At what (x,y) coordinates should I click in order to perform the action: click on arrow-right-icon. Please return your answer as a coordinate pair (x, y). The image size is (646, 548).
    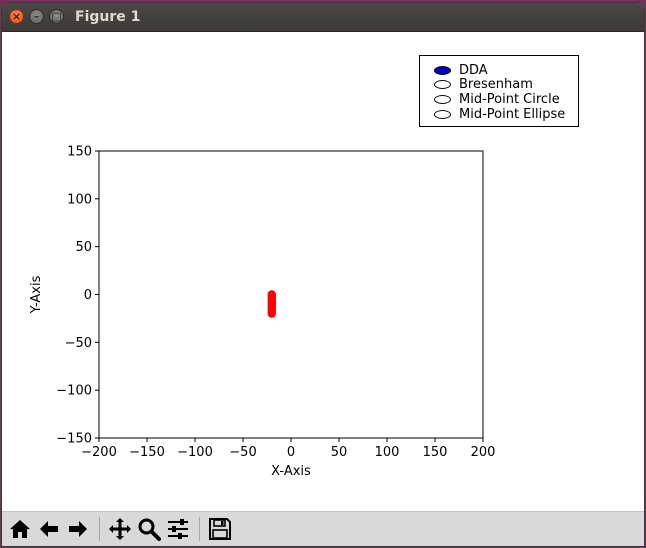
    Looking at the image, I should click on (78, 529).